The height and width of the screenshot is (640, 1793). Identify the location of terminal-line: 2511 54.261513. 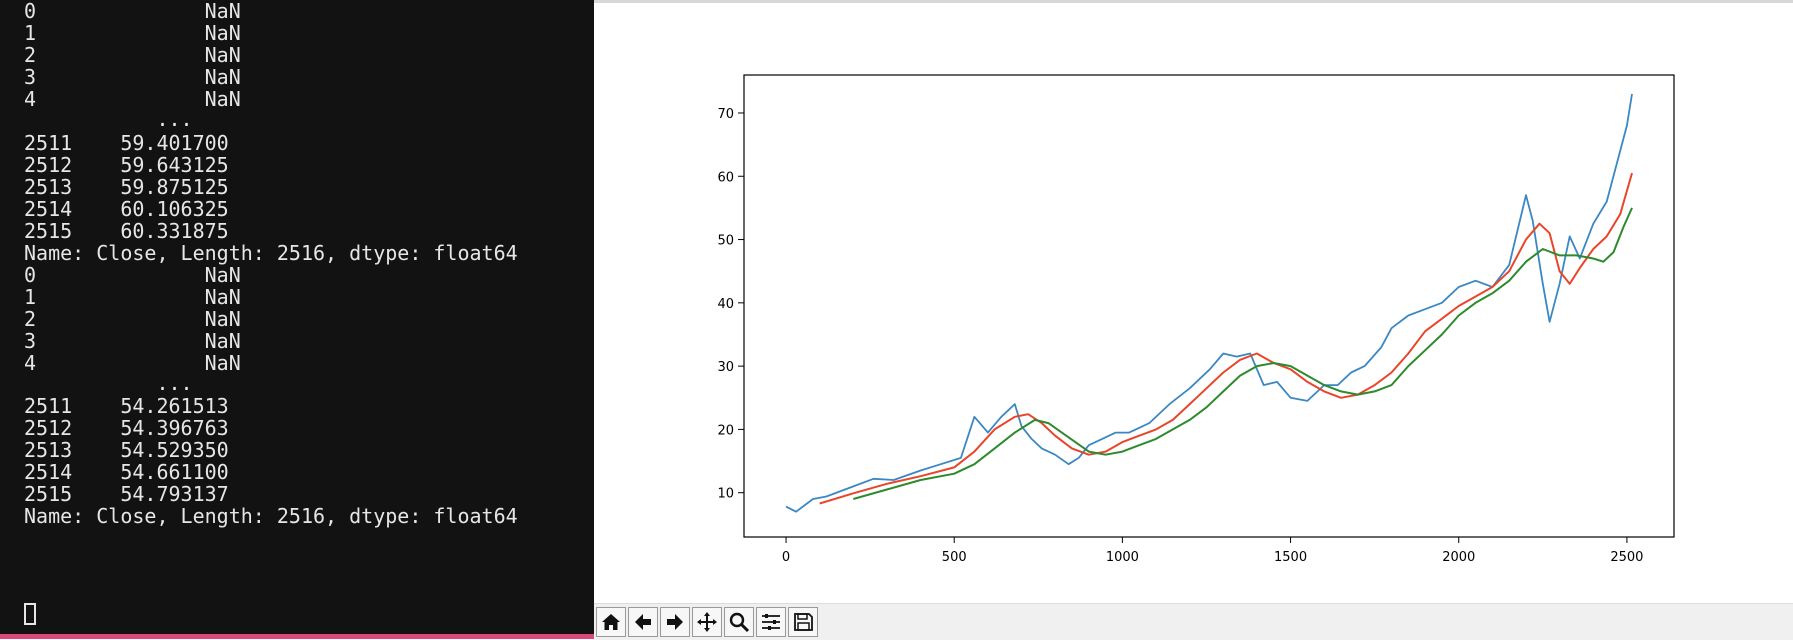
(126, 406).